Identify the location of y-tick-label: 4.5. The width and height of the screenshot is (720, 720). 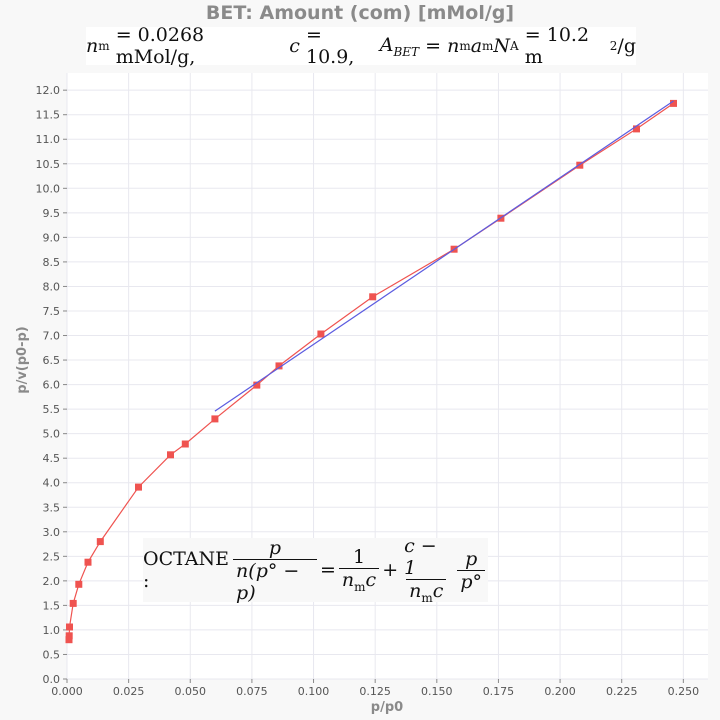
(52, 458).